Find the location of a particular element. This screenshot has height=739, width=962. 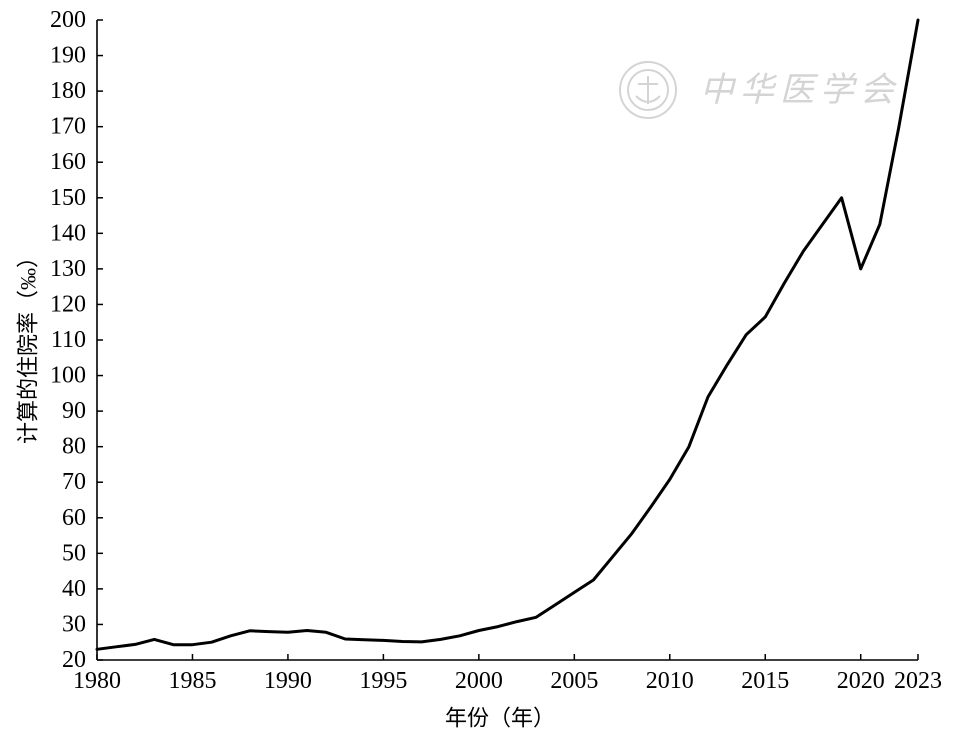

x-tick-label: 1995 is located at coordinates (383, 681).